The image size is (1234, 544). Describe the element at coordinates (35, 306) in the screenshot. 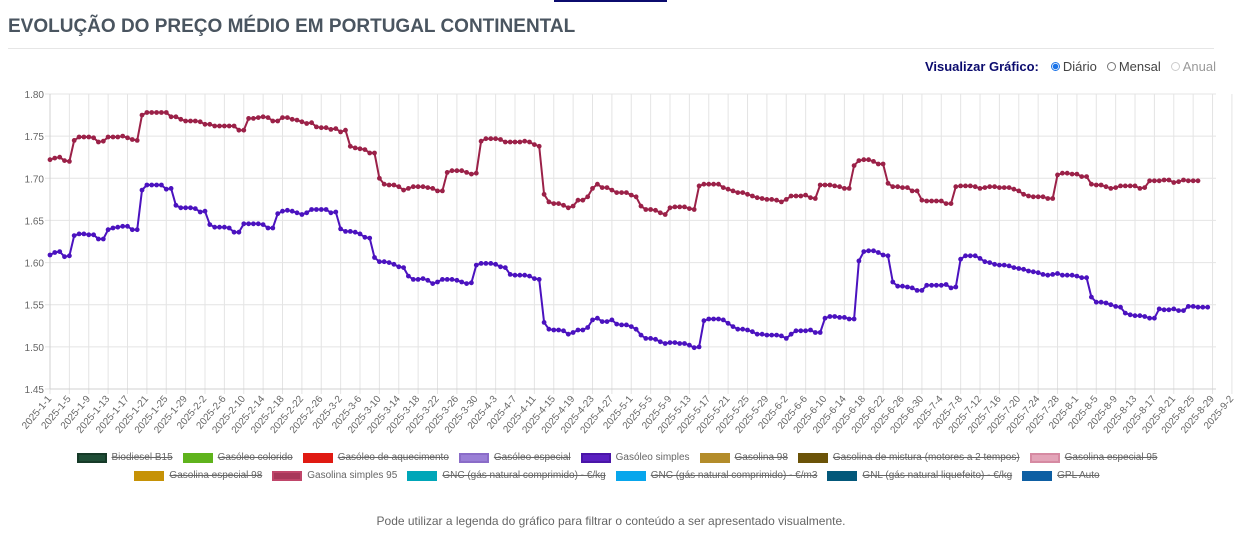

I see `y-tick-label: 1.55` at that location.